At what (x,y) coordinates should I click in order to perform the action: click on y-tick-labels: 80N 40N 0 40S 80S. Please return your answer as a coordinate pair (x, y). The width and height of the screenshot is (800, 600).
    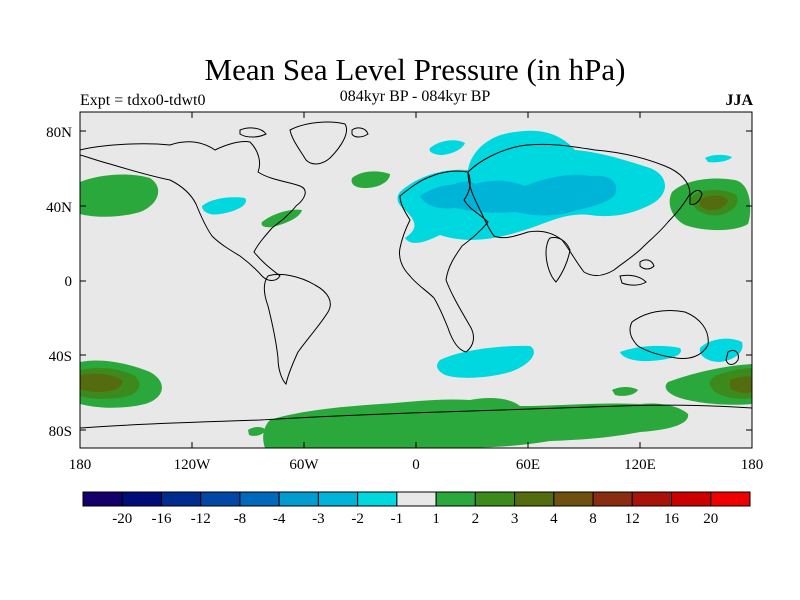
    Looking at the image, I should click on (59, 282).